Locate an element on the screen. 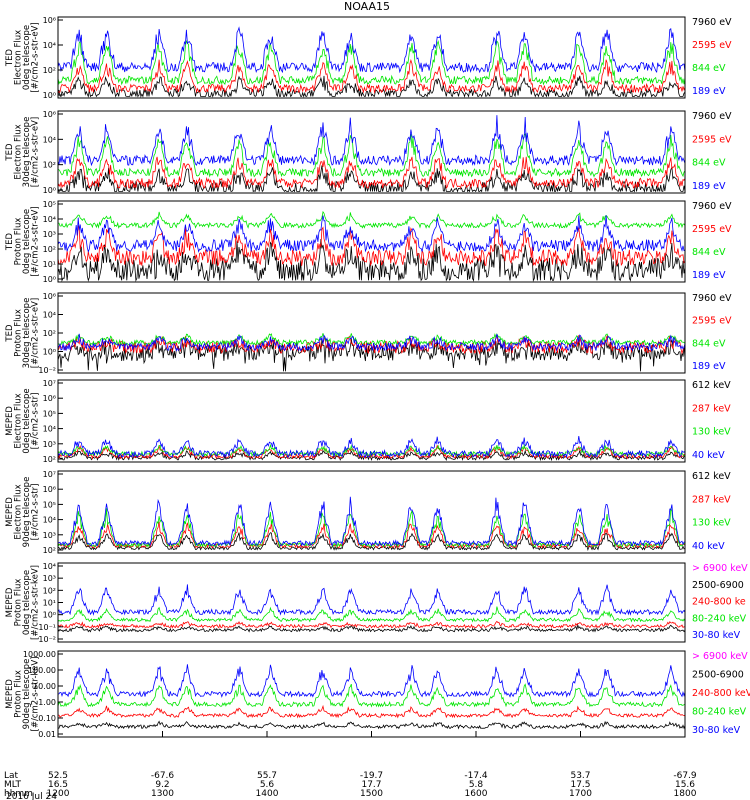 Image resolution: width=750 pixels, height=800 pixels. y-tick-label: 0.10 is located at coordinates (47, 718).